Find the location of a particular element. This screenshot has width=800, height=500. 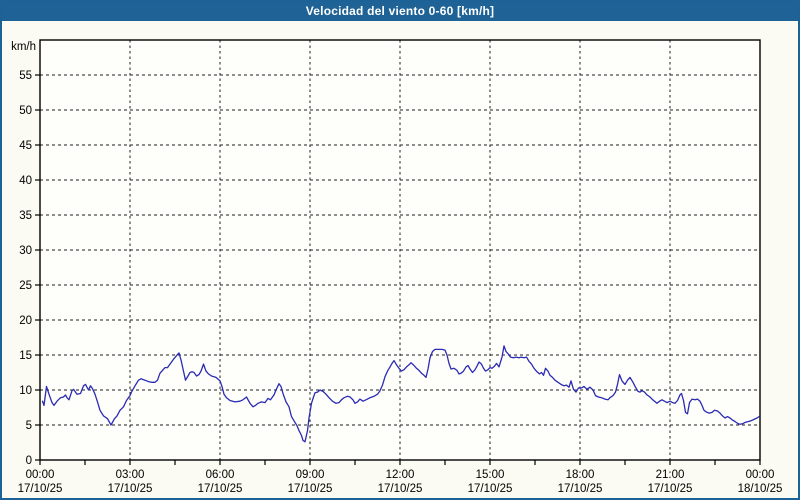

x-axis-time-label: 15:00 is located at coordinates (490, 475).